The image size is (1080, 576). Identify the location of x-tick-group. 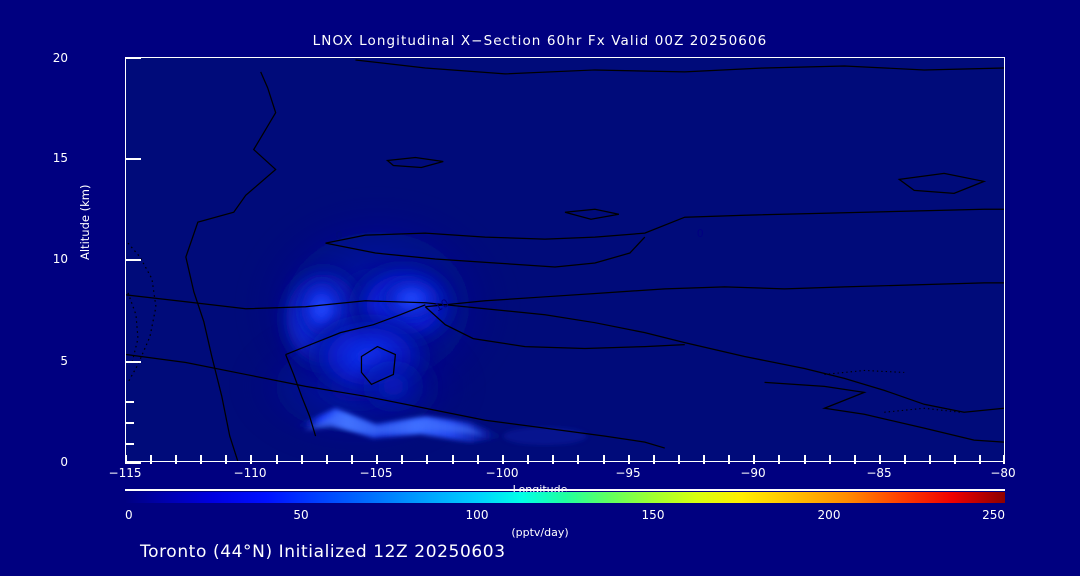
(565, 459).